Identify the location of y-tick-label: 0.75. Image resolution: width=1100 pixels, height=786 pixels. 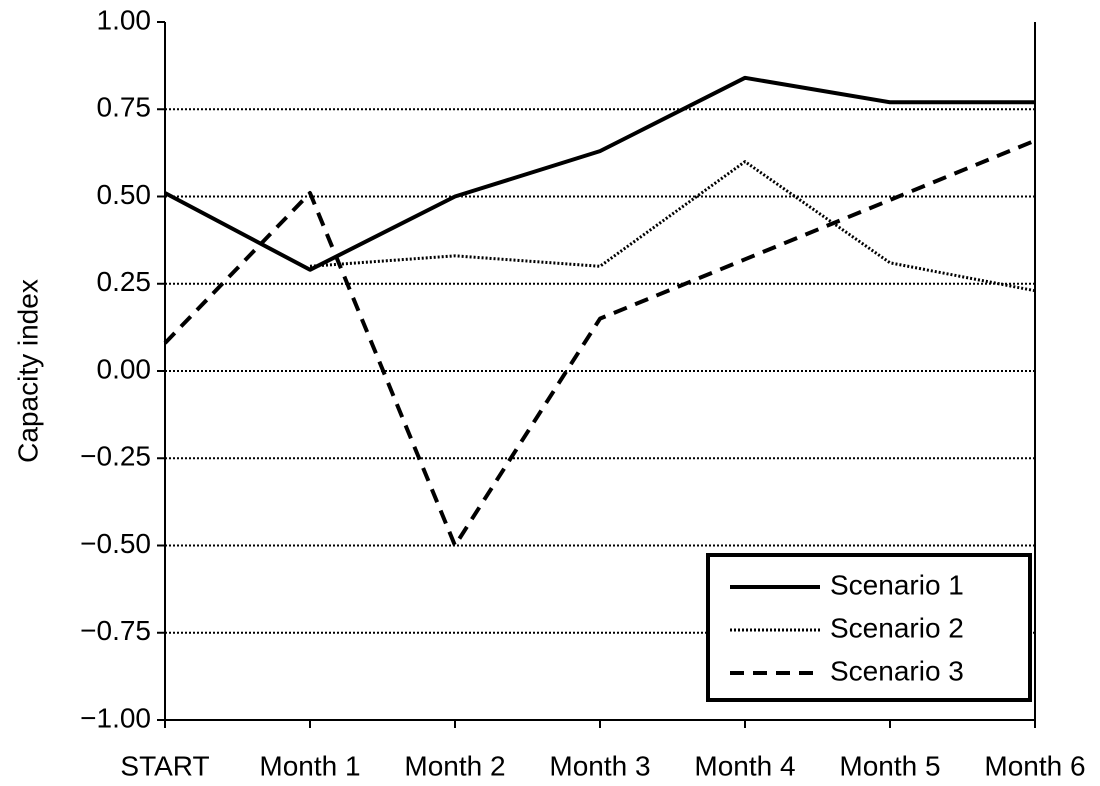
(124, 107).